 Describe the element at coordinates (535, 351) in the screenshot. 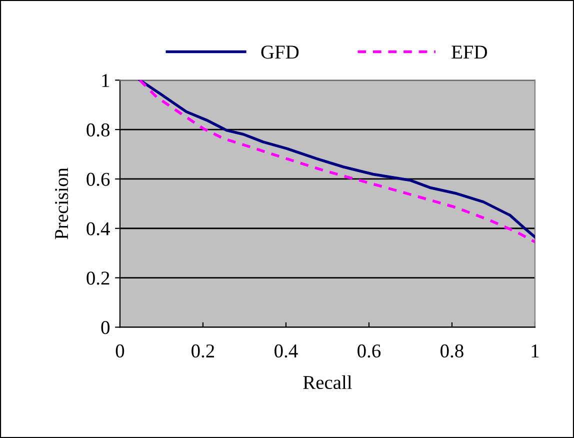

I see `x-tick-label: 1` at that location.